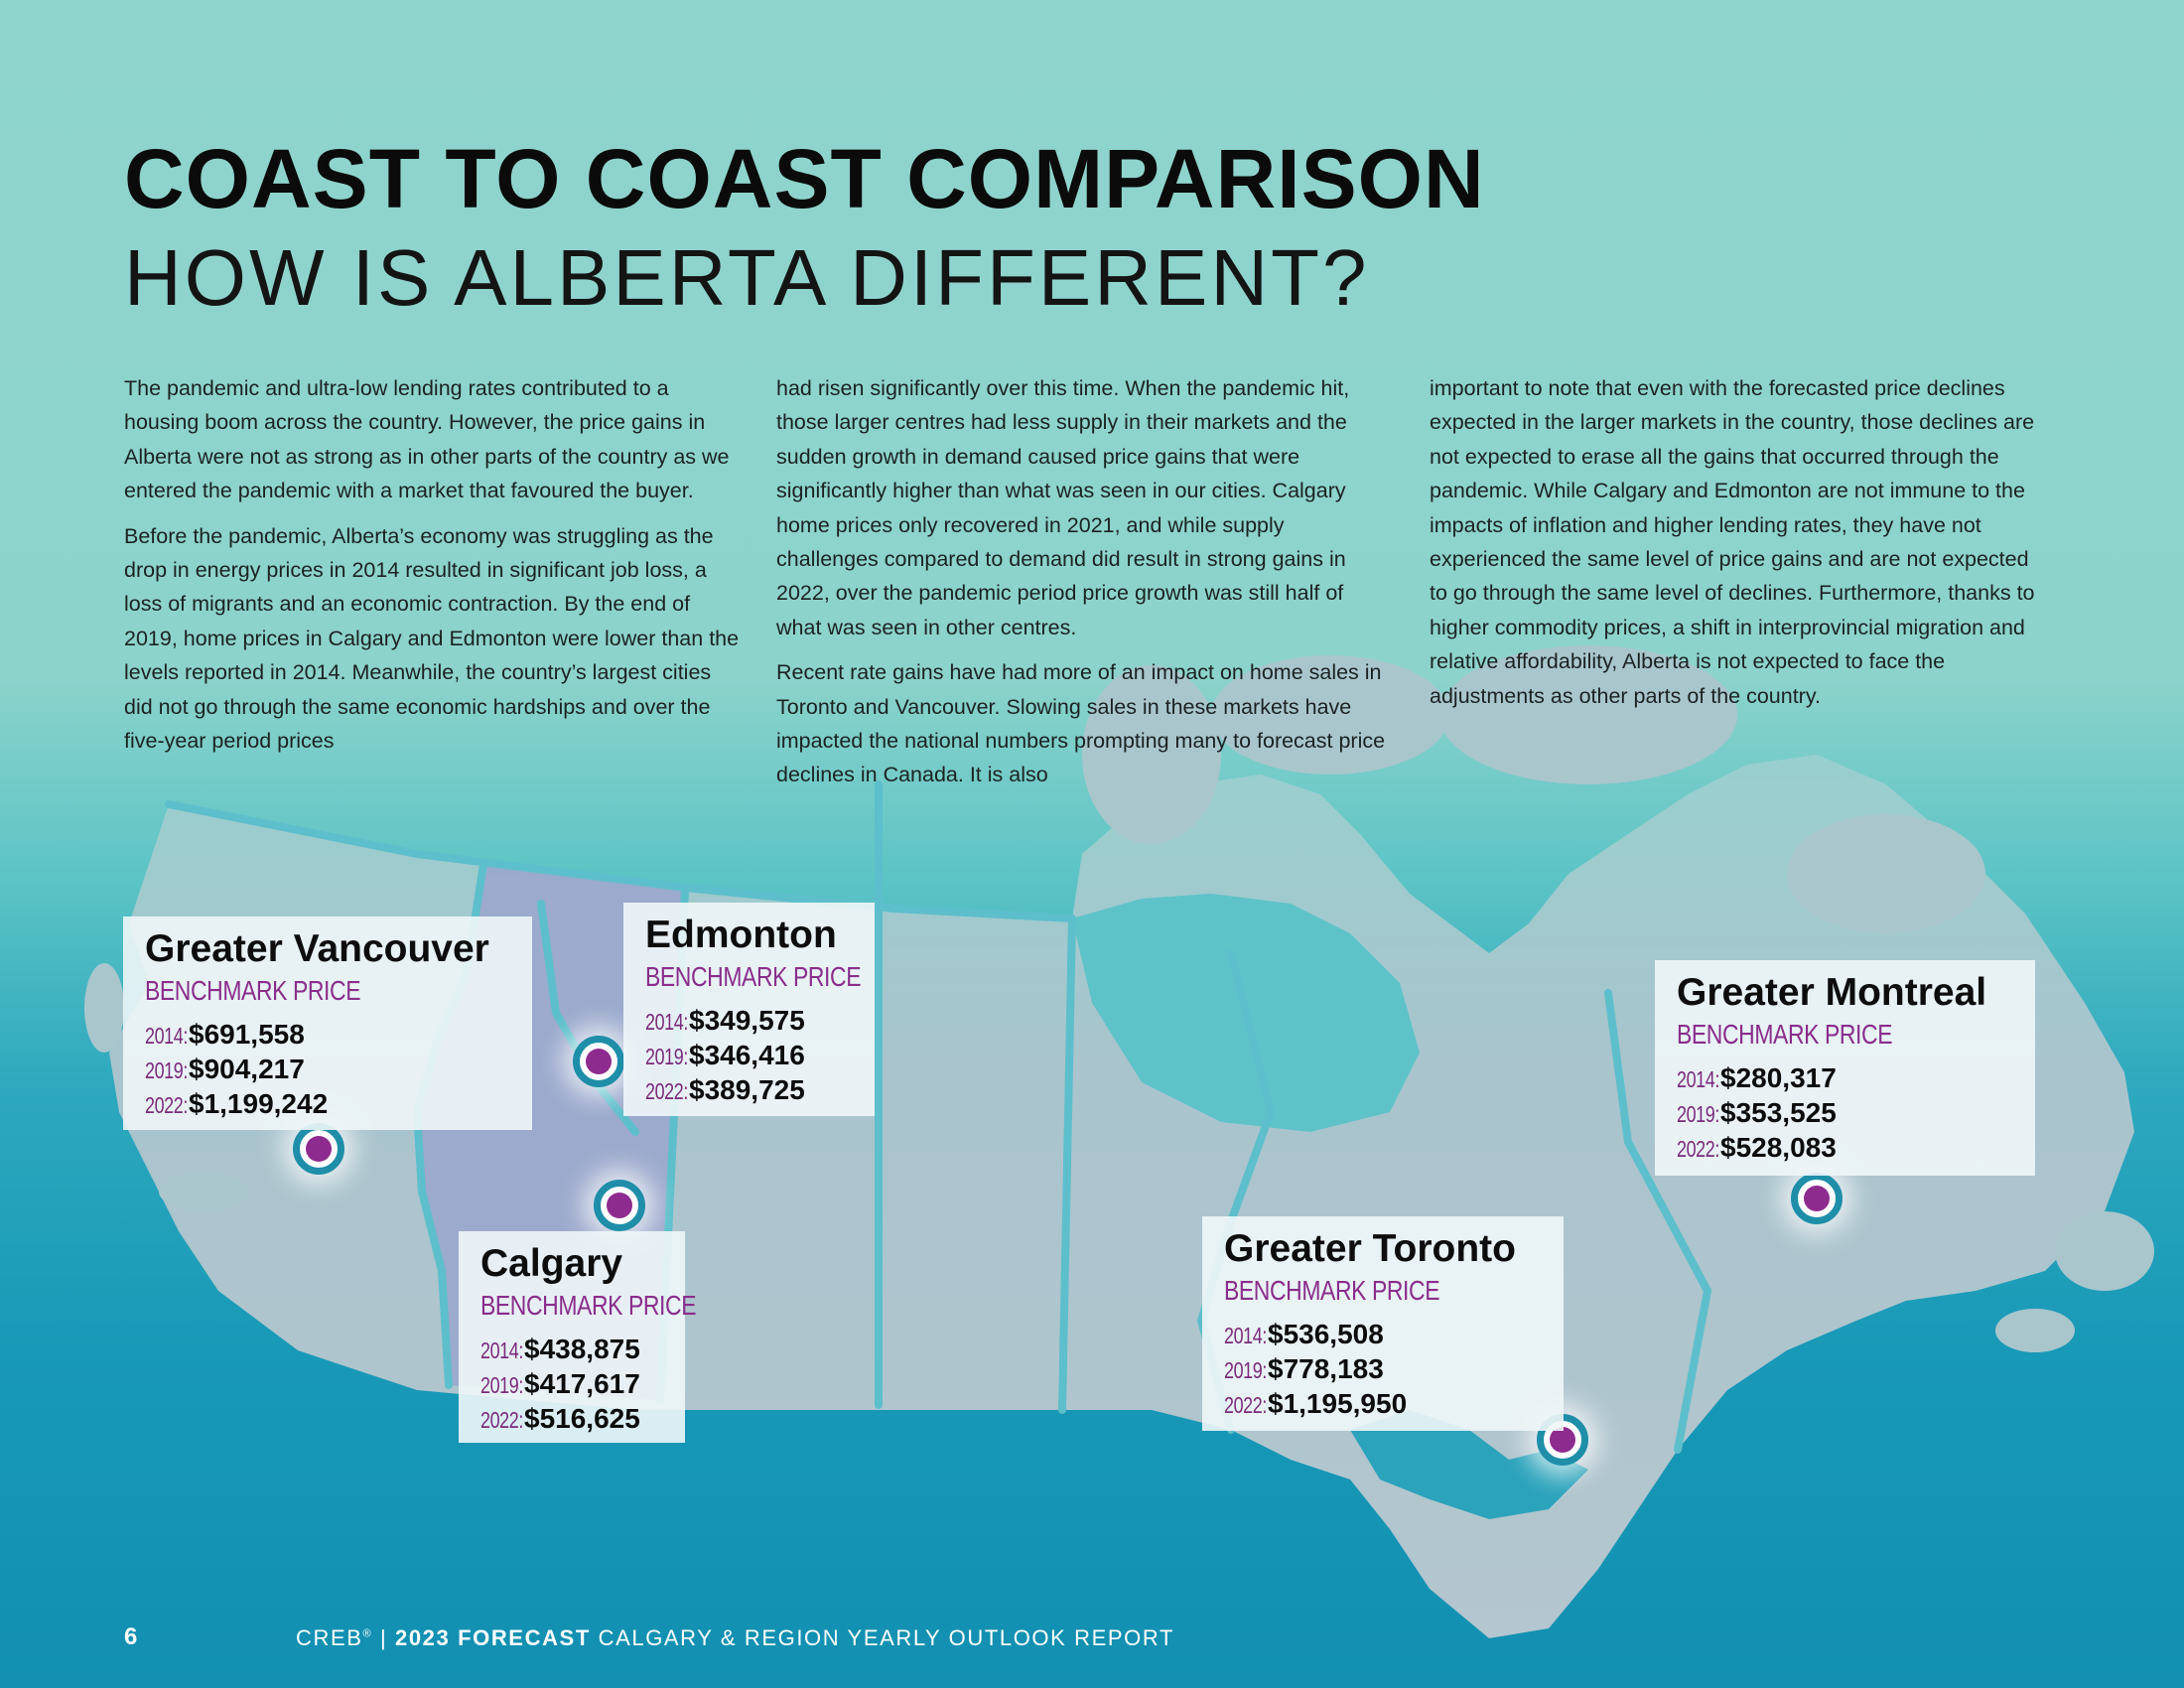  What do you see at coordinates (1469, 1464) in the screenshot?
I see `great-lakes-shape` at bounding box center [1469, 1464].